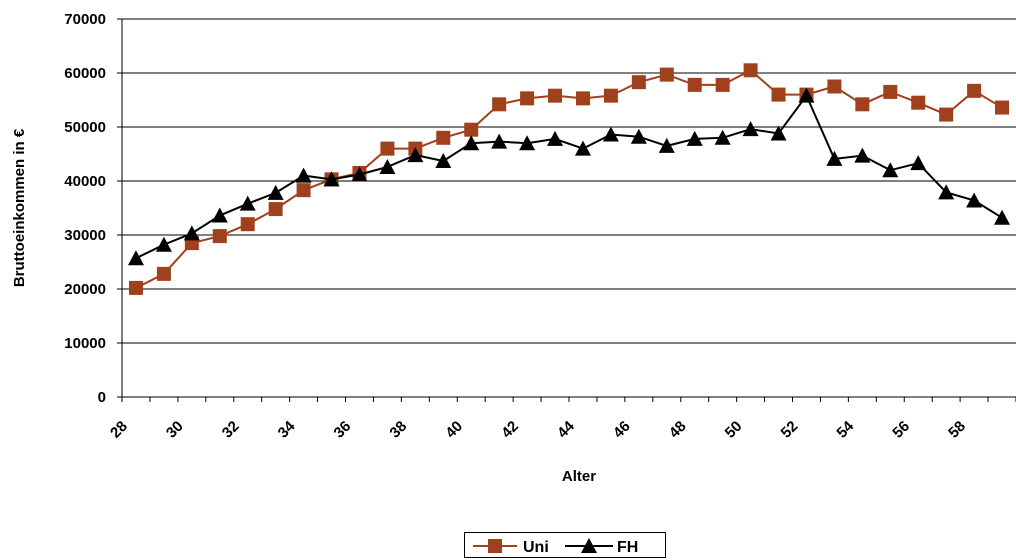 This screenshot has width=1016, height=560. I want to click on x-tick-label: 50, so click(734, 430).